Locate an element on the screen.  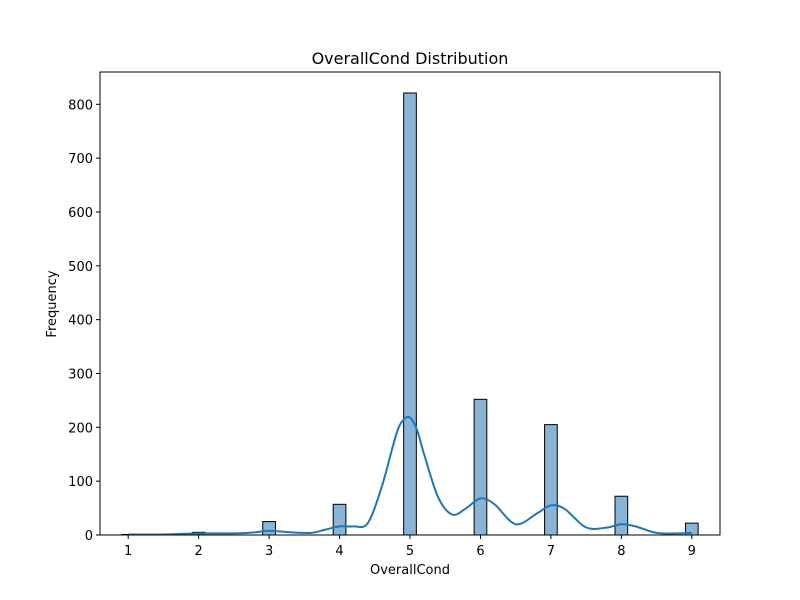
y-tick-label-500: 500 is located at coordinates (80, 267).